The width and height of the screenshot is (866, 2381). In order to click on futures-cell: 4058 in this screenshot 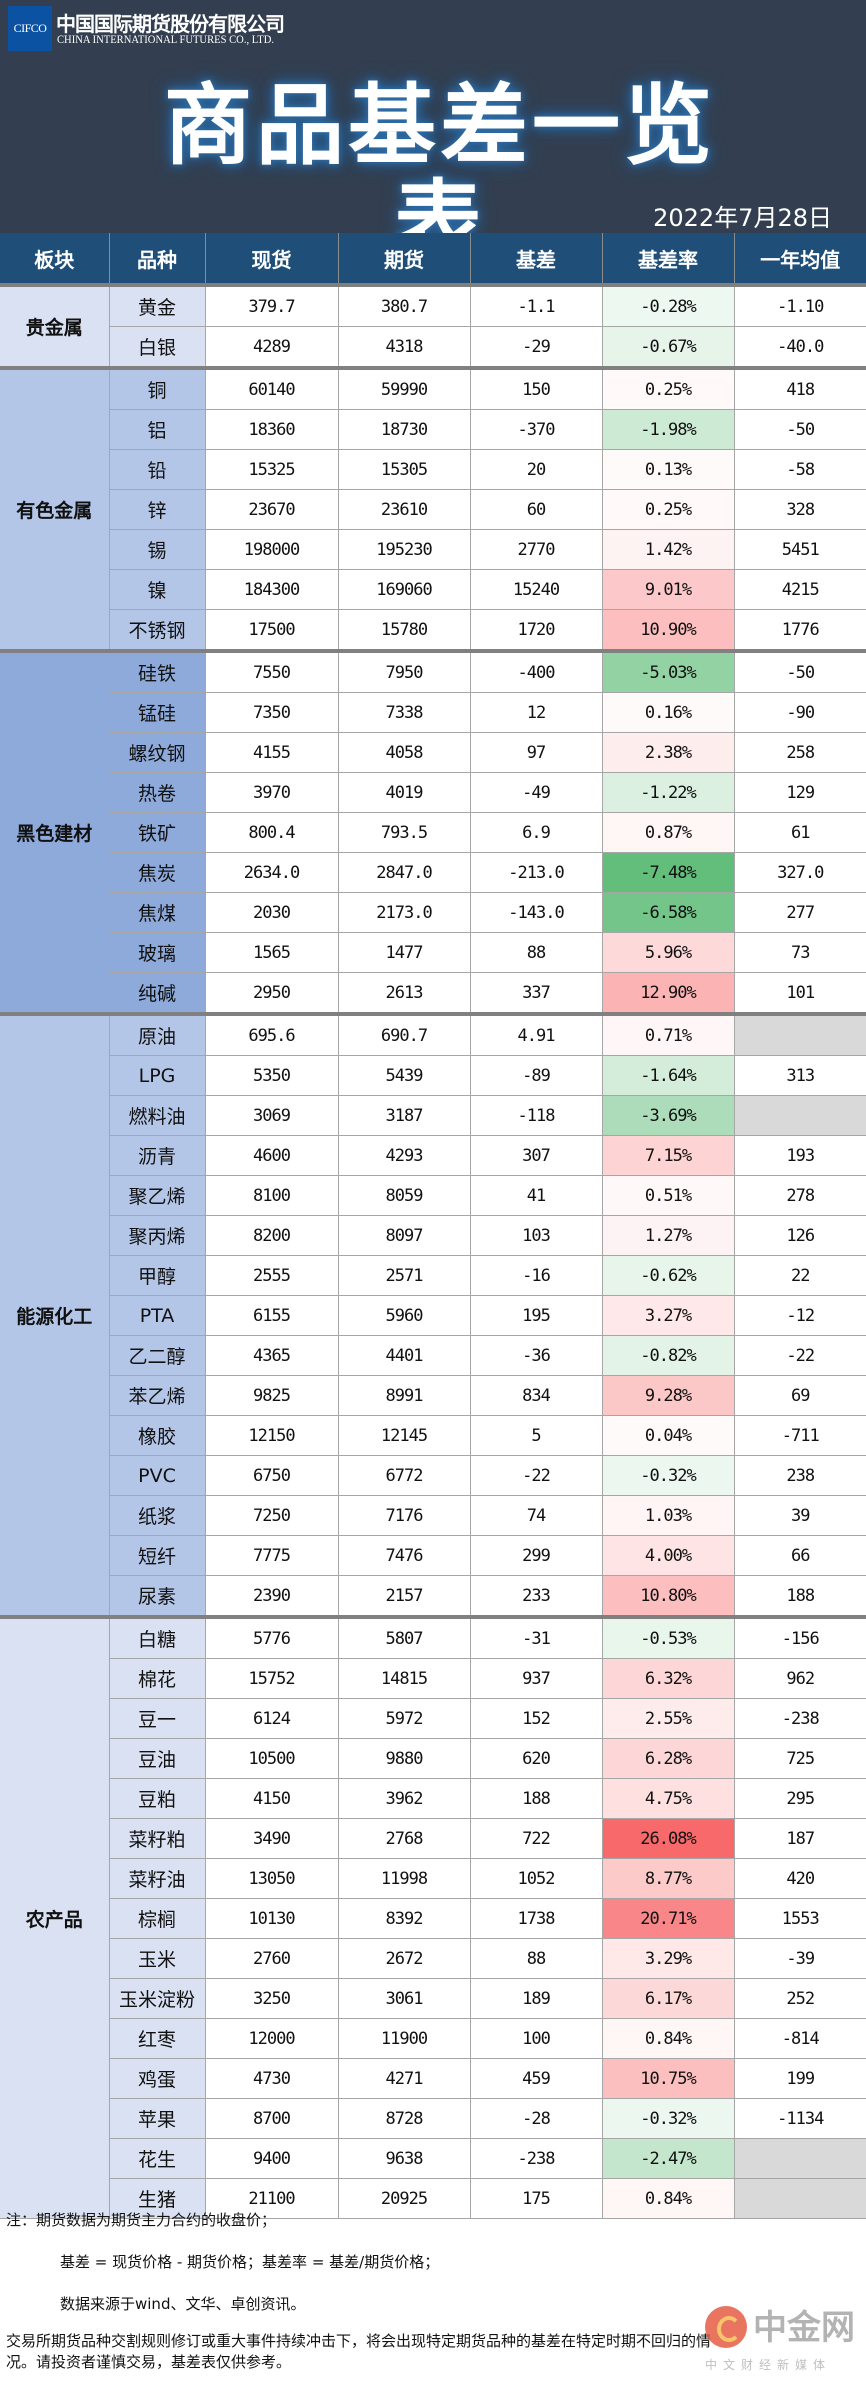, I will do `click(404, 752)`.